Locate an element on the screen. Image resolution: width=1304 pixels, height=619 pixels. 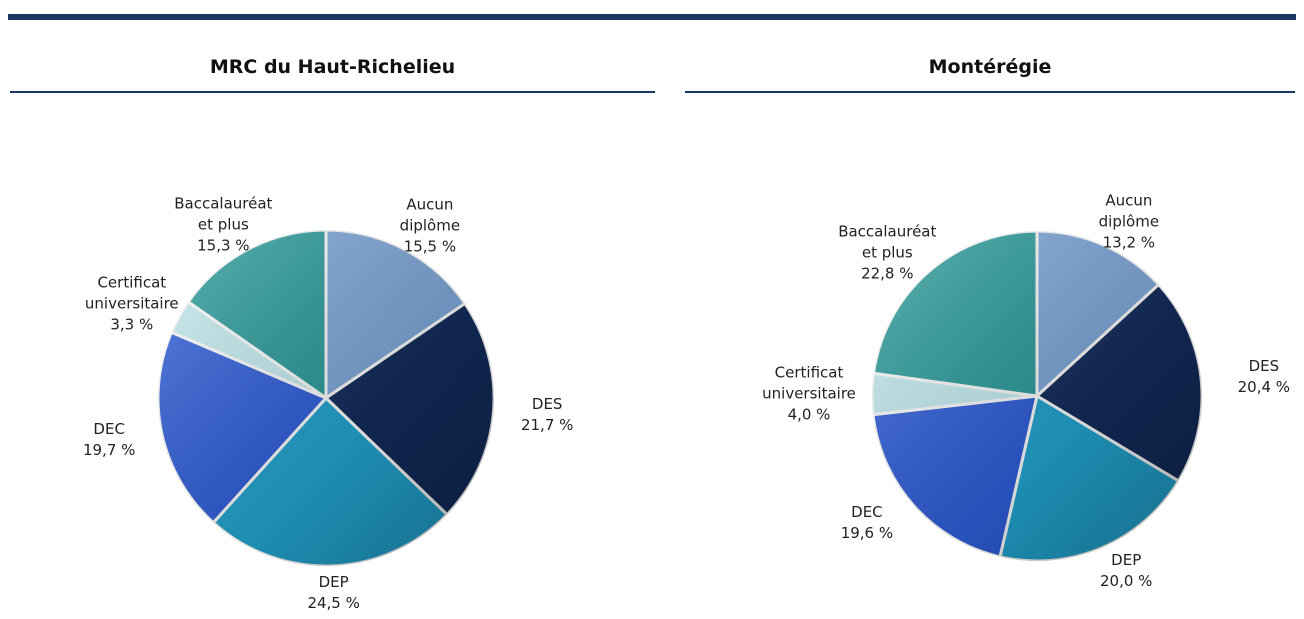
value-label: 15,3 % is located at coordinates (223, 245).